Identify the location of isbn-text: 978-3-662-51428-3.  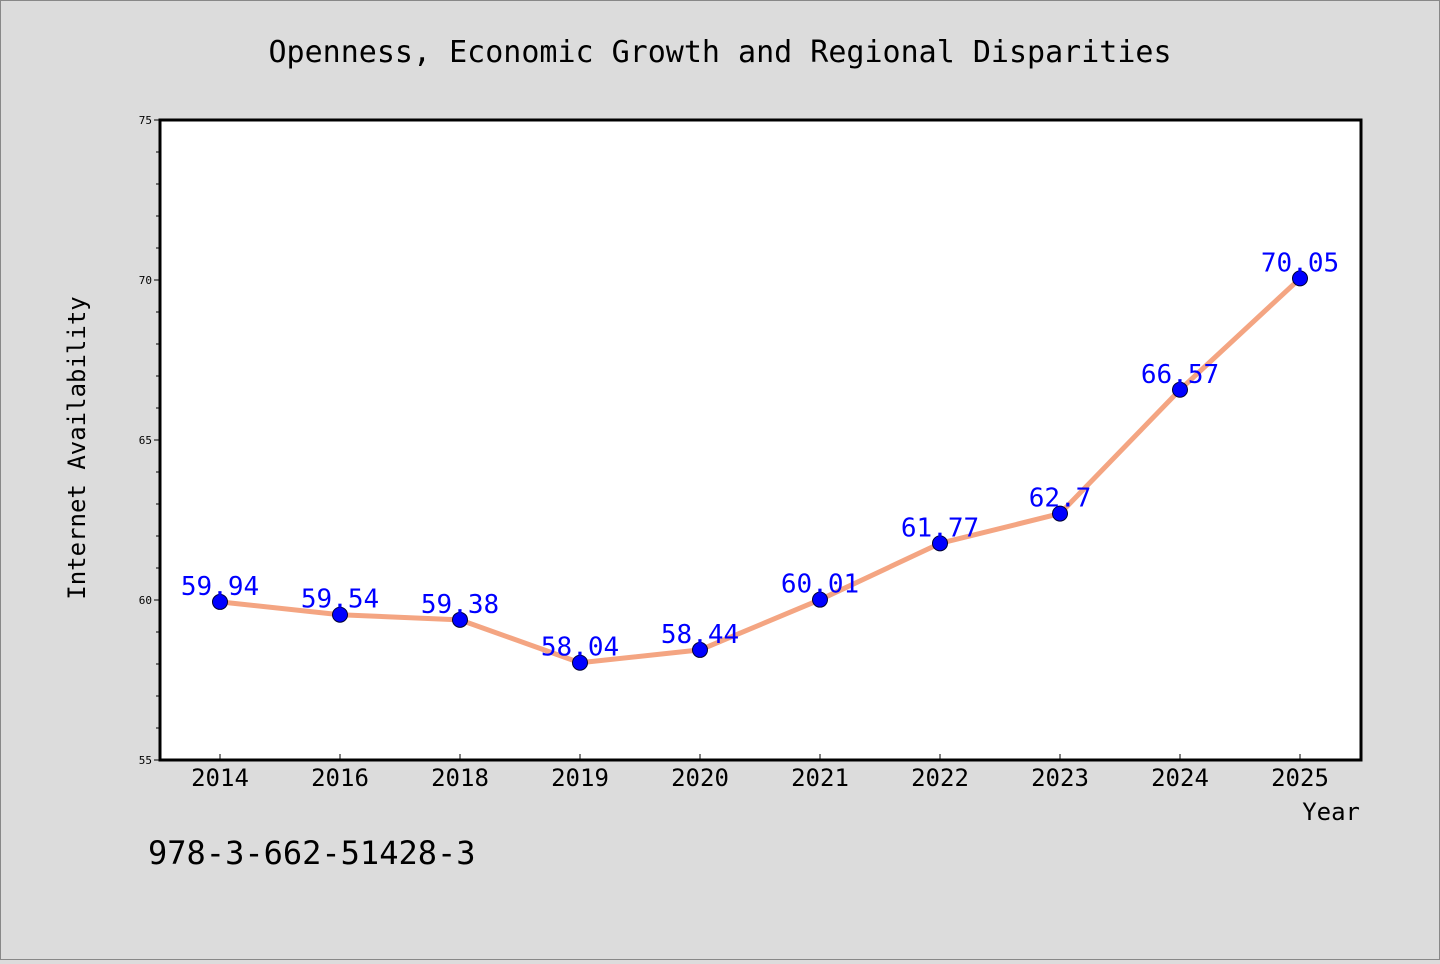
(312, 853).